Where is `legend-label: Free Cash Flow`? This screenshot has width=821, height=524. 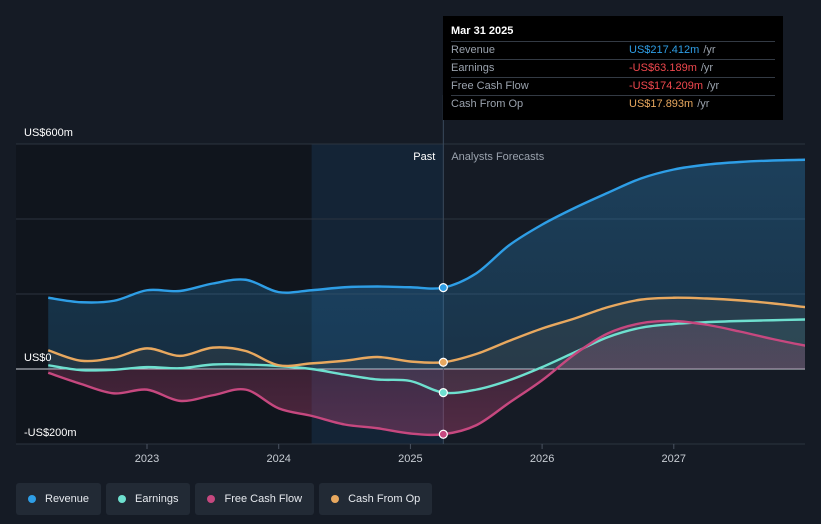
legend-label: Free Cash Flow is located at coordinates (263, 499).